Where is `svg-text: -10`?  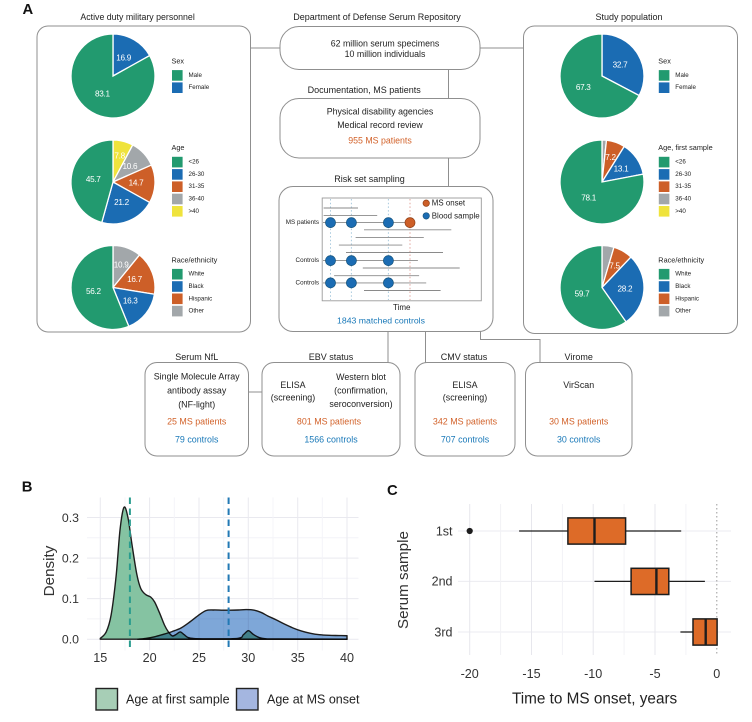
svg-text: -10 is located at coordinates (593, 674).